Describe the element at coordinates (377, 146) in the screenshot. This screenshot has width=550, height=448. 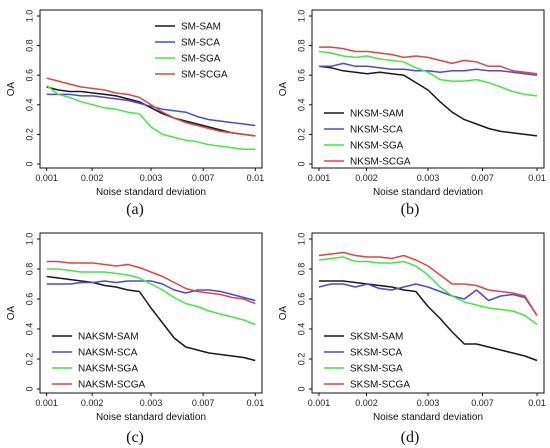
I see `legend-label: NKSM-SGA` at that location.